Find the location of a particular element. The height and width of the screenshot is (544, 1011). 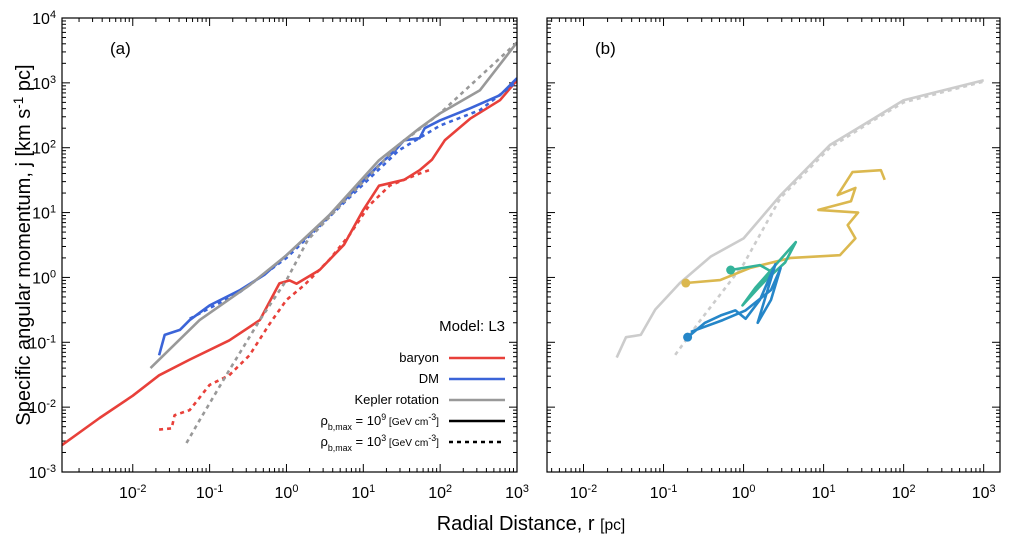

panel-label: (a) is located at coordinates (120, 48).